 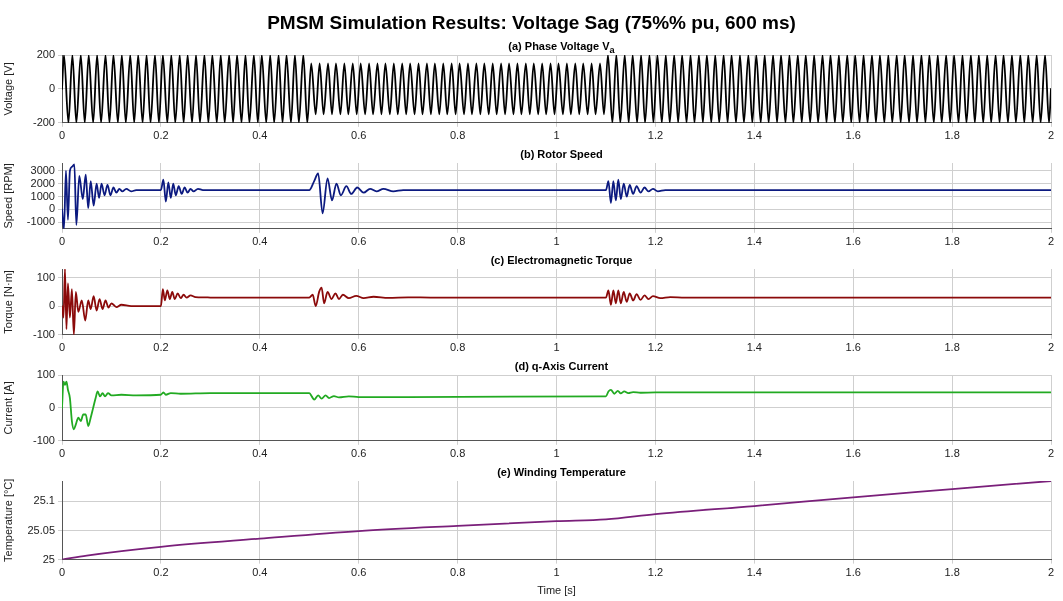 What do you see at coordinates (7, 196) in the screenshot?
I see `y-axis-title: Speed [RPM]` at bounding box center [7, 196].